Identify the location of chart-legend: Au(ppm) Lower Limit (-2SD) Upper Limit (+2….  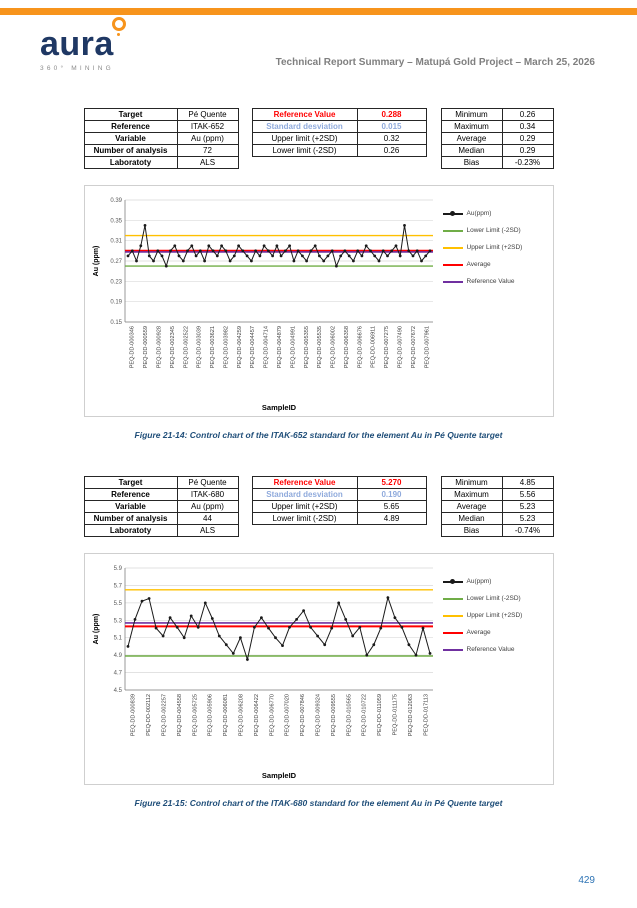
(482, 671).